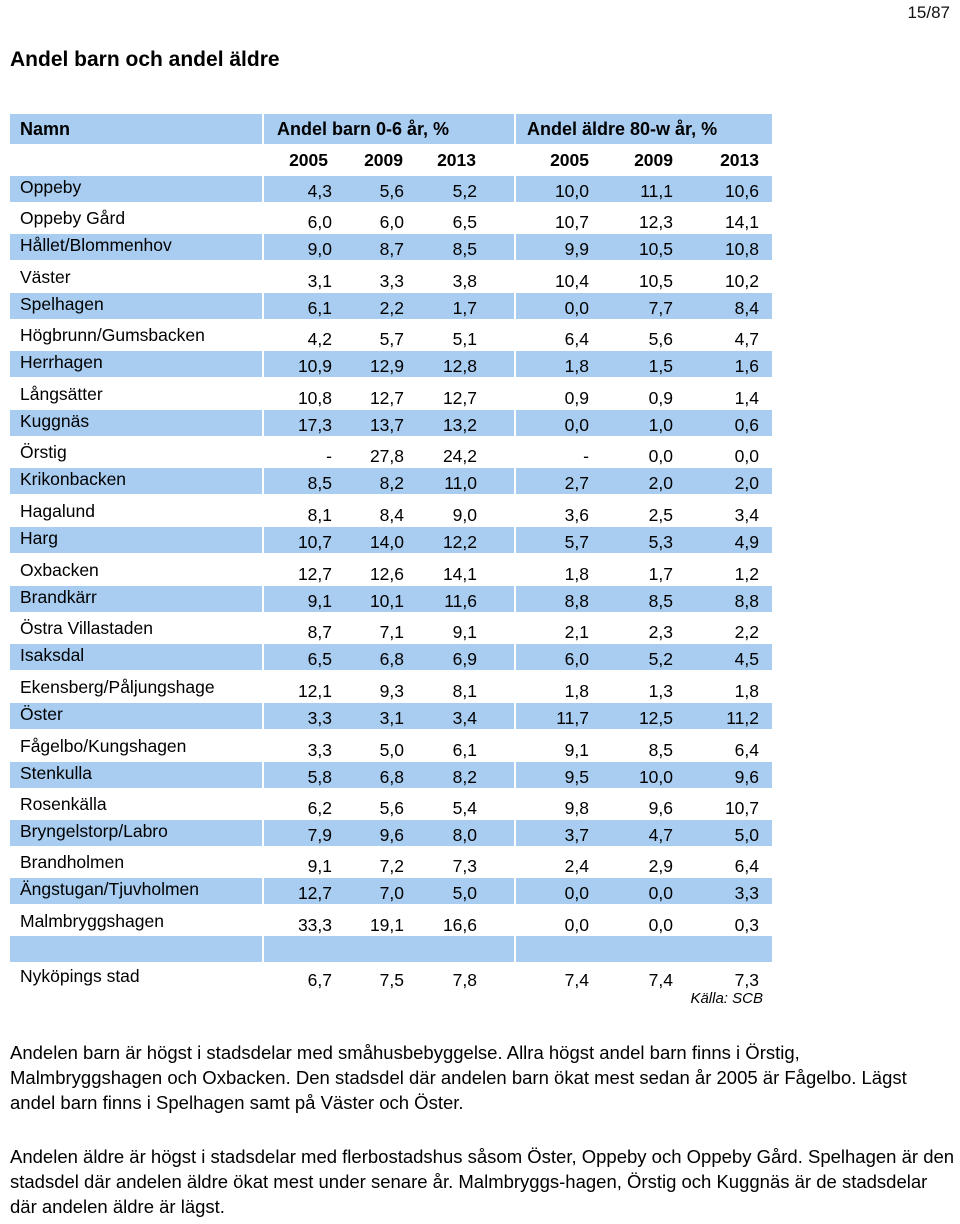 The height and width of the screenshot is (1224, 960). I want to click on row-value: 10,1, so click(386, 601).